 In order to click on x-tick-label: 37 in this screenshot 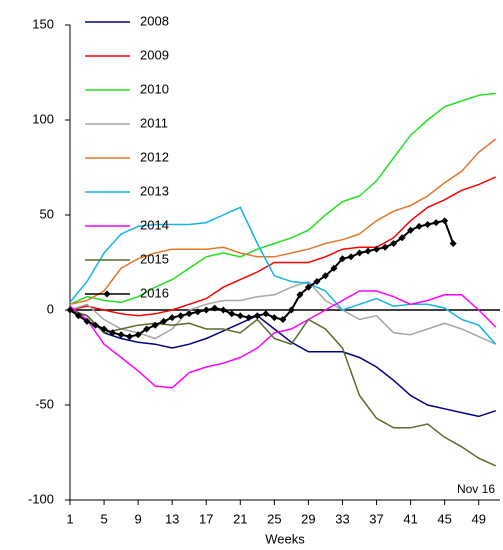, I will do `click(376, 518)`.